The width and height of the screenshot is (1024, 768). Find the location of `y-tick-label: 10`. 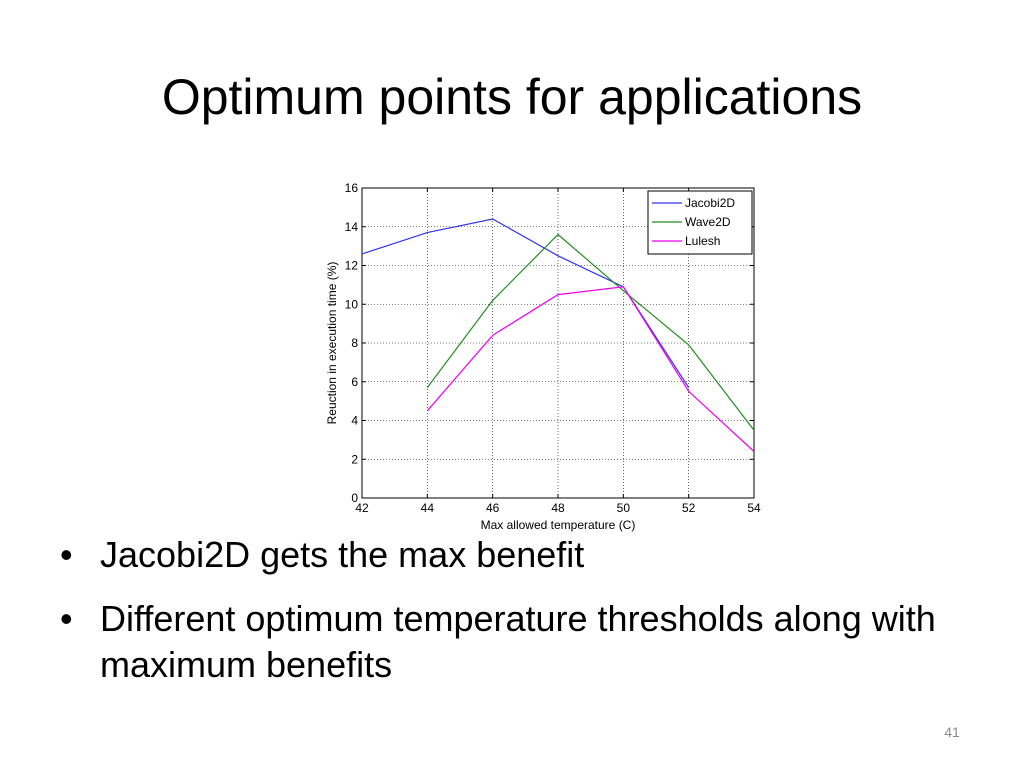

y-tick-label: 10 is located at coordinates (352, 304).